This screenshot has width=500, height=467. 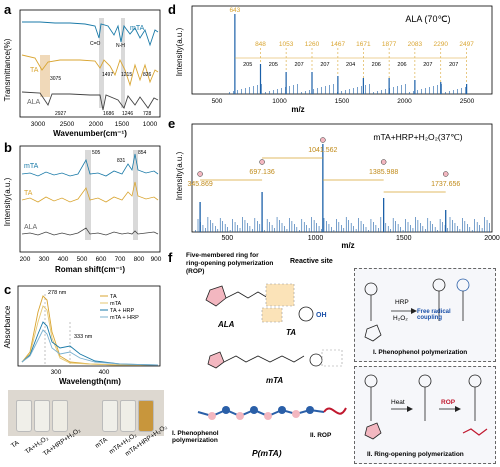 What do you see at coordinates (34, 70) in the screenshot?
I see `legend-ta: TA` at bounding box center [34, 70].